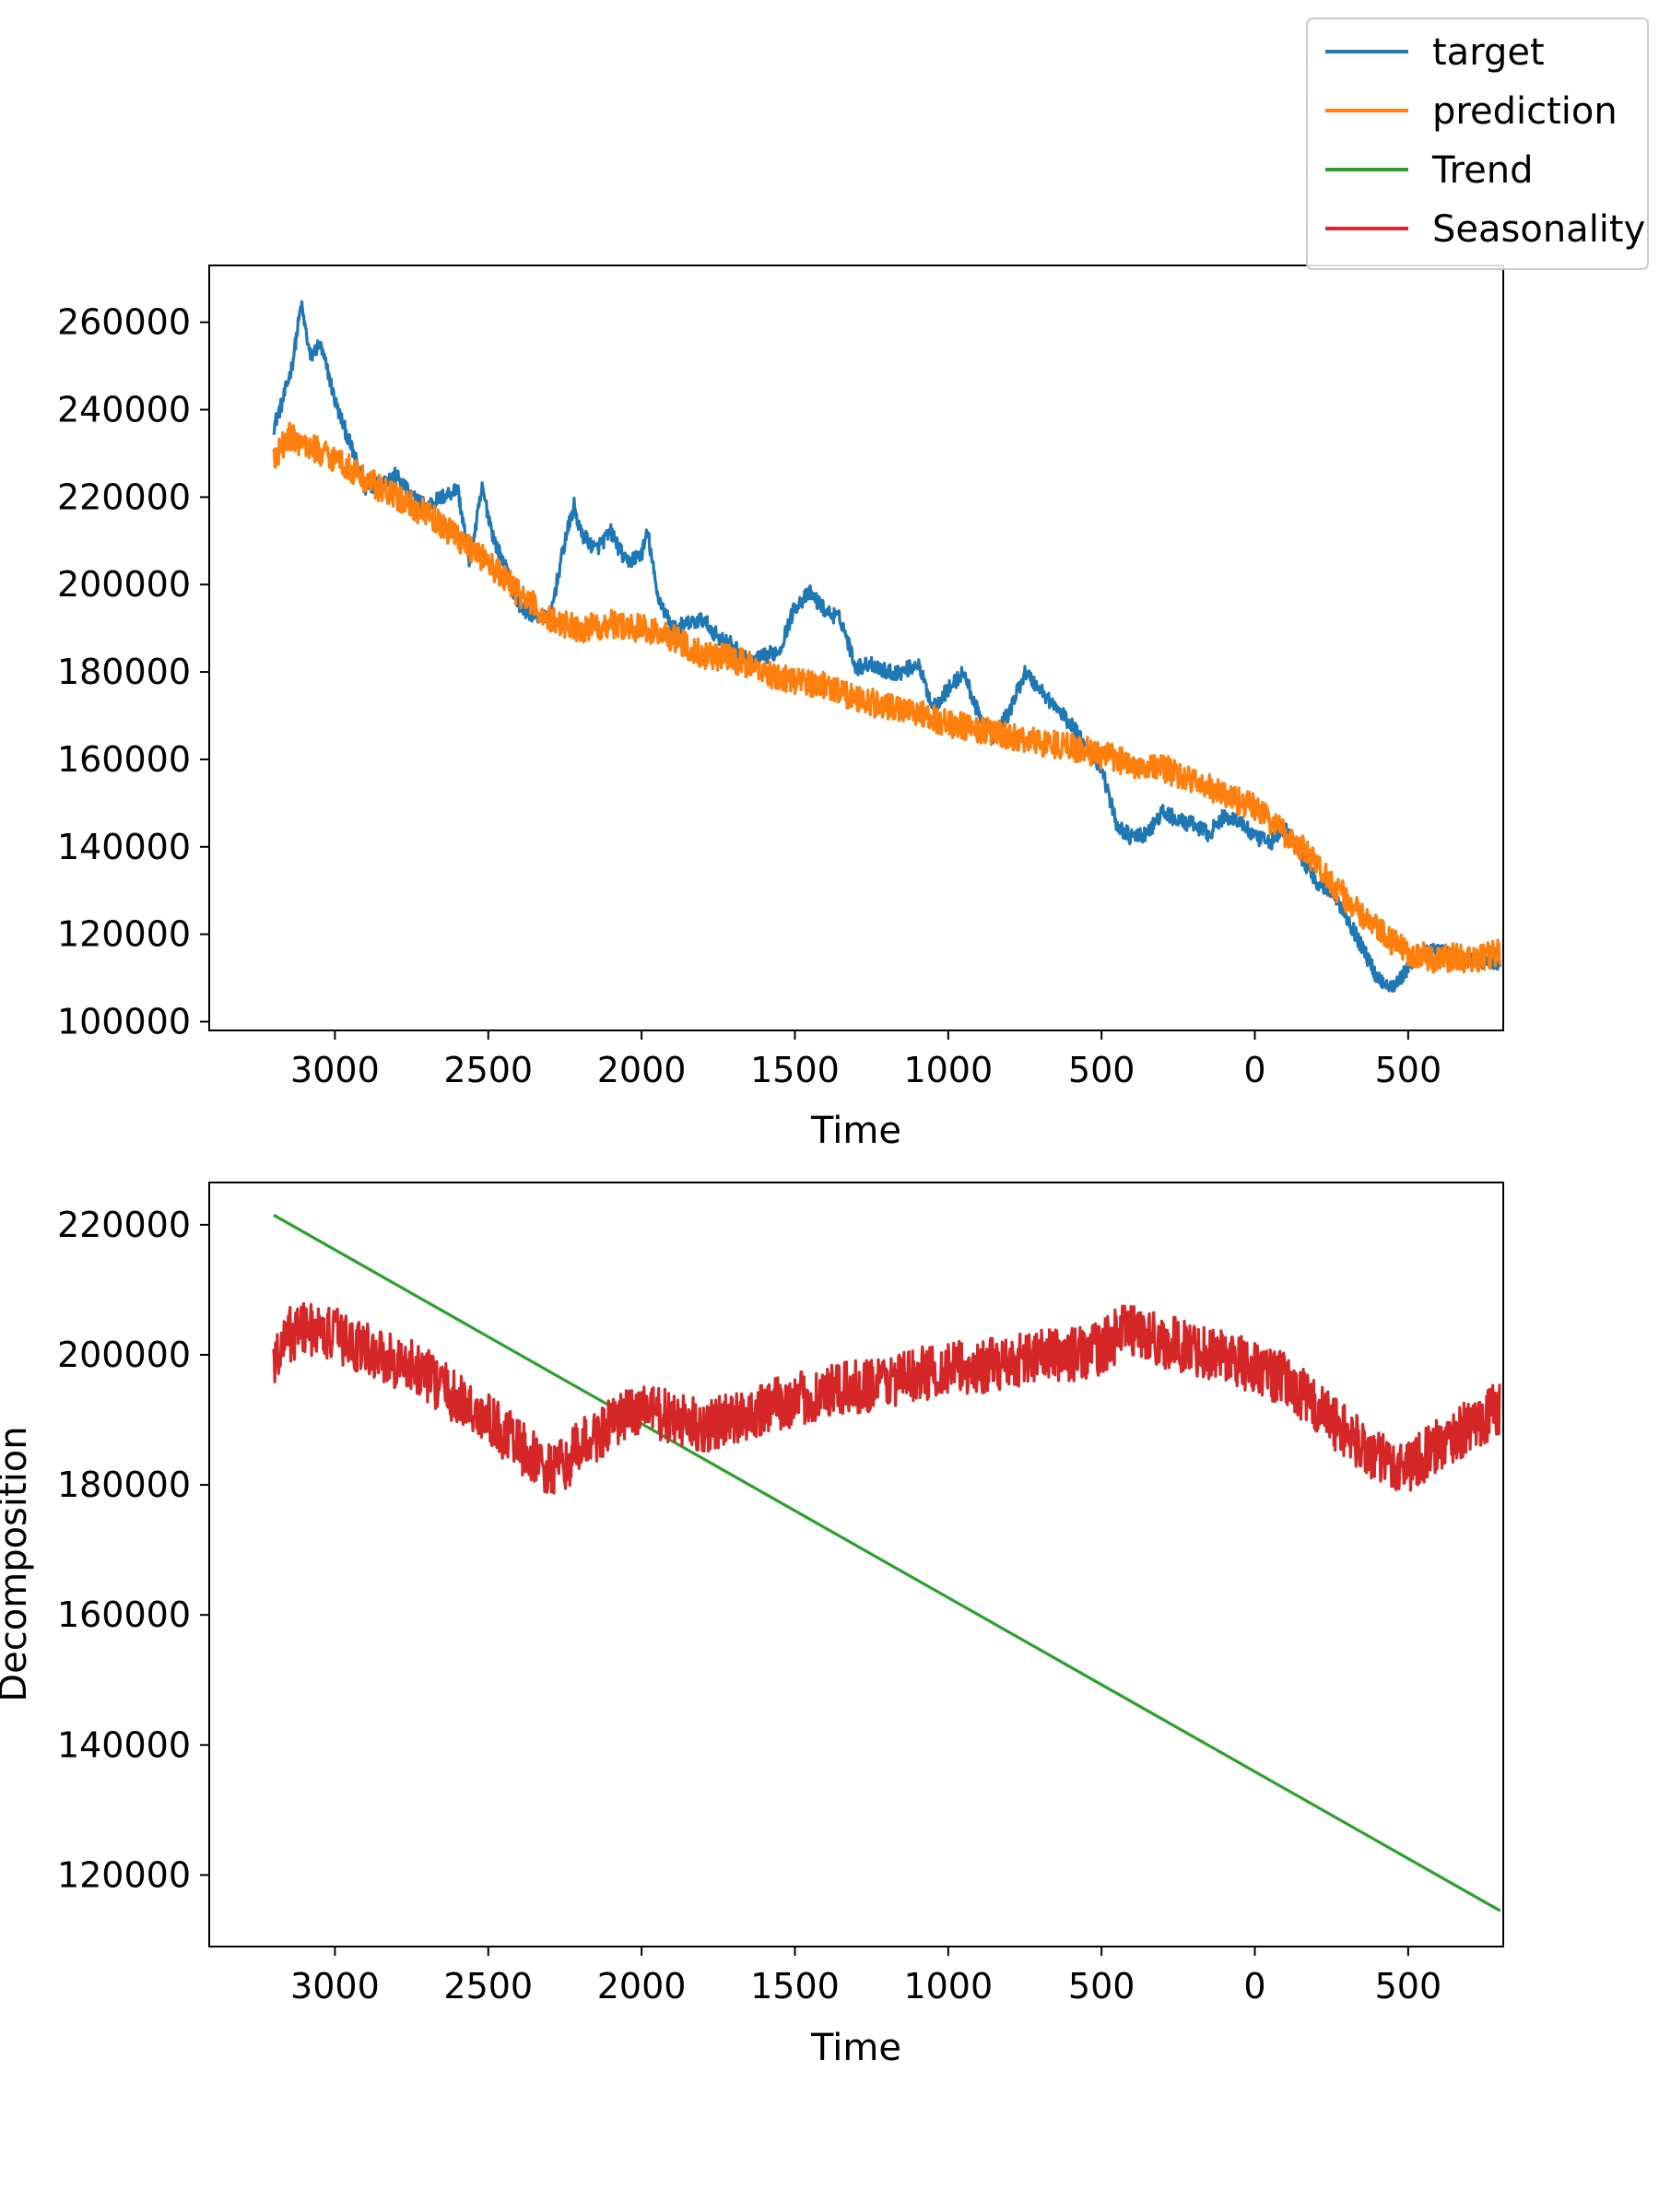 The image size is (1659, 2212). Describe the element at coordinates (855, 2048) in the screenshot. I see `decomposition-x-axis-label: Time` at that location.